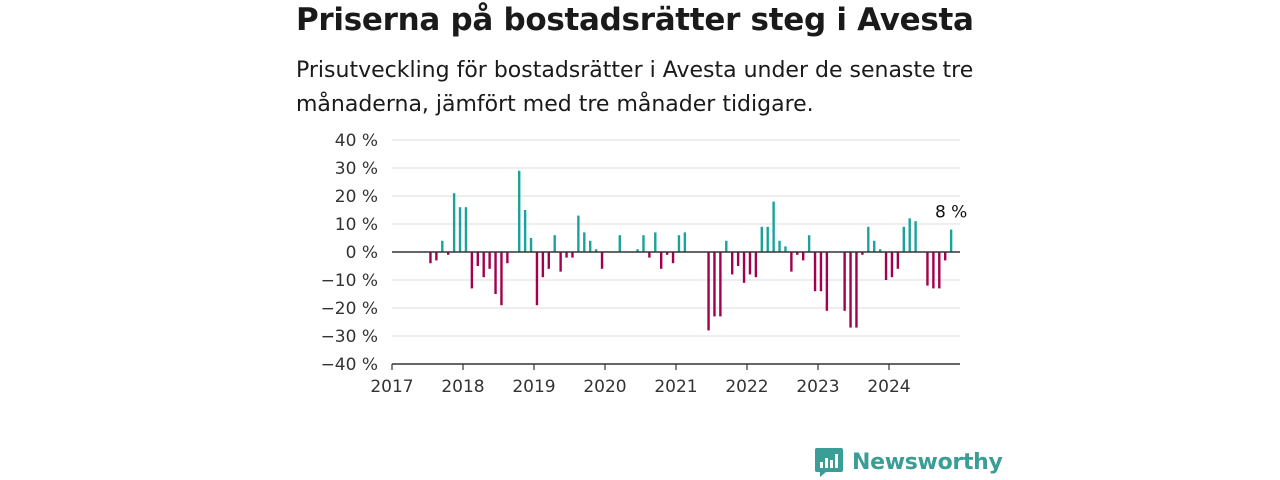  Describe the element at coordinates (675, 387) in the screenshot. I see `x-tick-label: 2021` at that location.